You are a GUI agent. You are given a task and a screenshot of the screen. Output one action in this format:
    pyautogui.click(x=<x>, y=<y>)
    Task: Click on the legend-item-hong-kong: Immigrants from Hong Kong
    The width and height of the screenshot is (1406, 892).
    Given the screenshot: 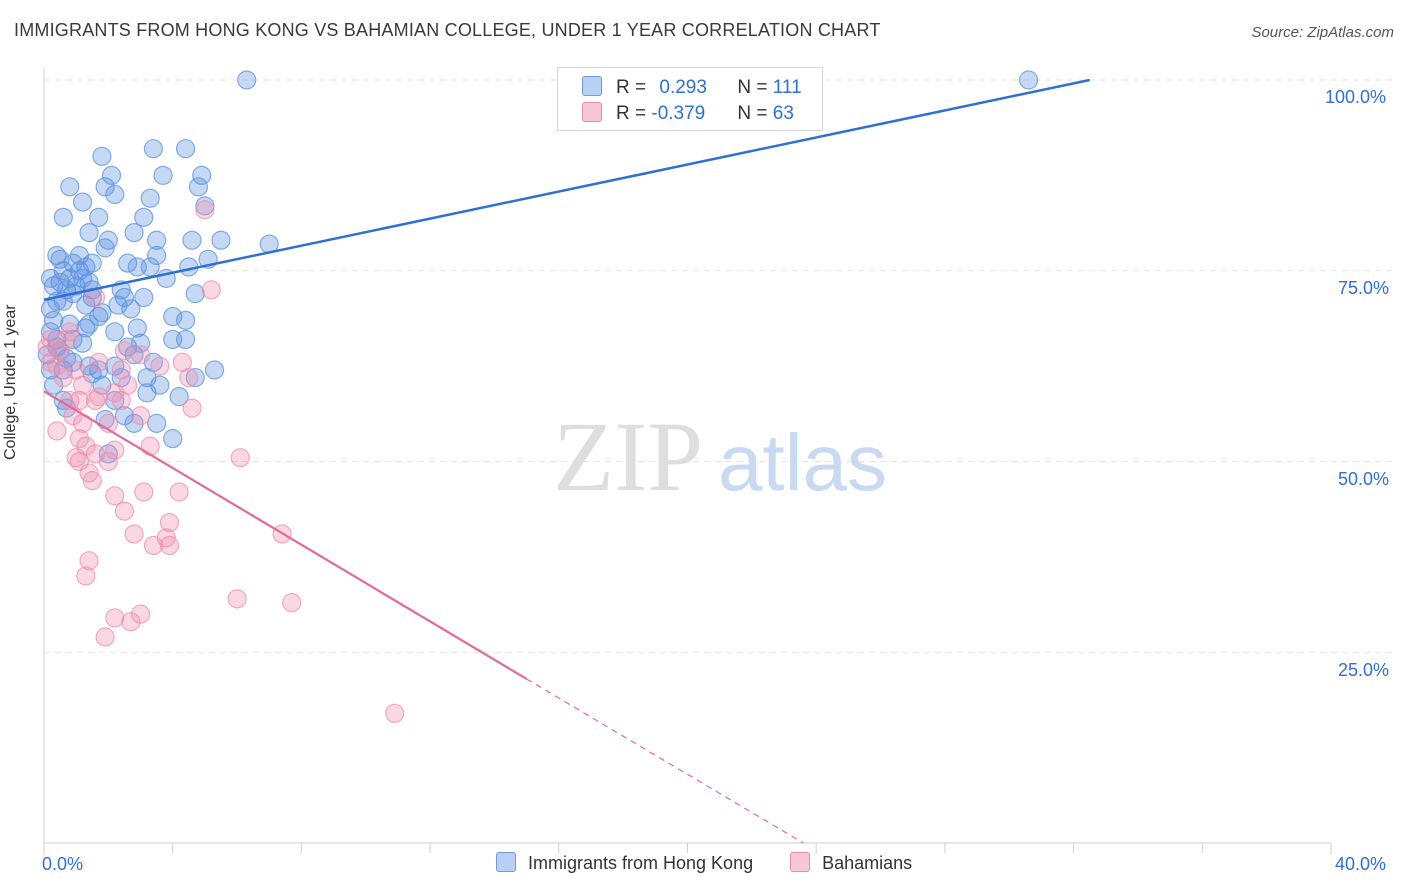 What is the action you would take?
    pyautogui.click(x=624, y=863)
    